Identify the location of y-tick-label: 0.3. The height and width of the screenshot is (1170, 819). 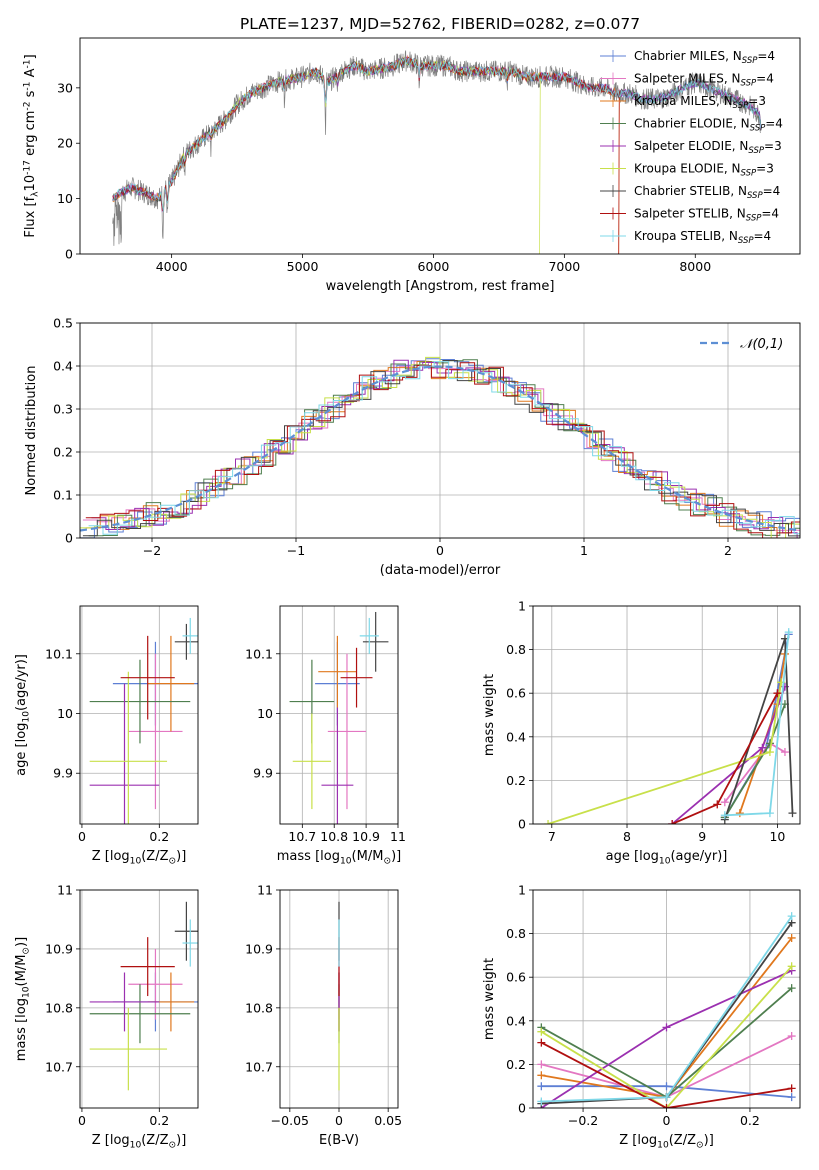
(63, 409).